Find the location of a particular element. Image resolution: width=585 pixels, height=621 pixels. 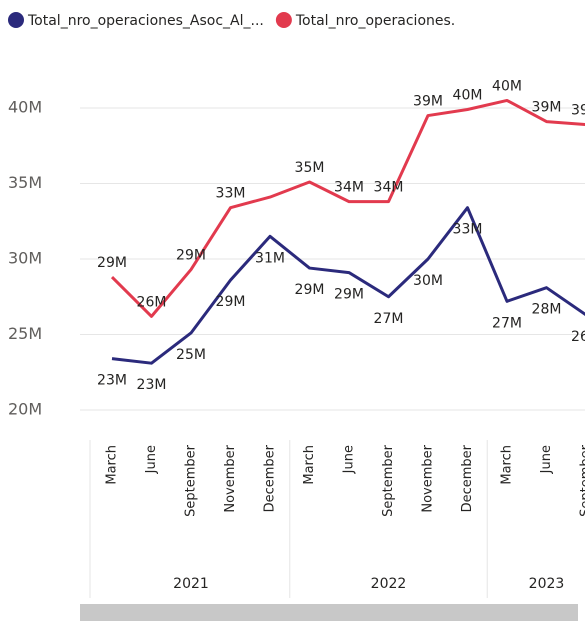

y-tick-label: 25M is located at coordinates (25, 333).